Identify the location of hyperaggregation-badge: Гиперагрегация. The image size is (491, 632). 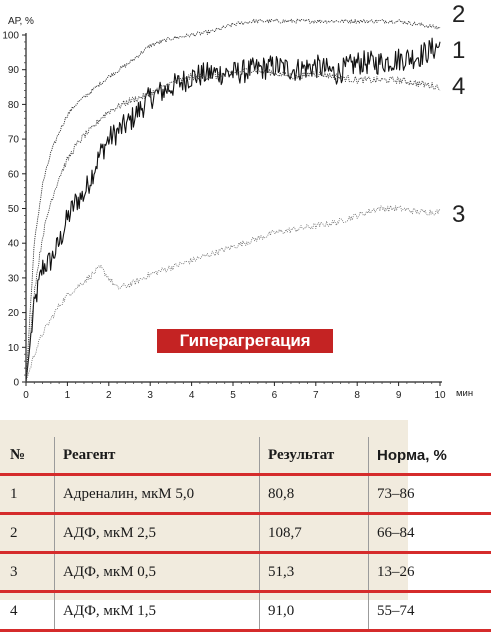
(245, 341).